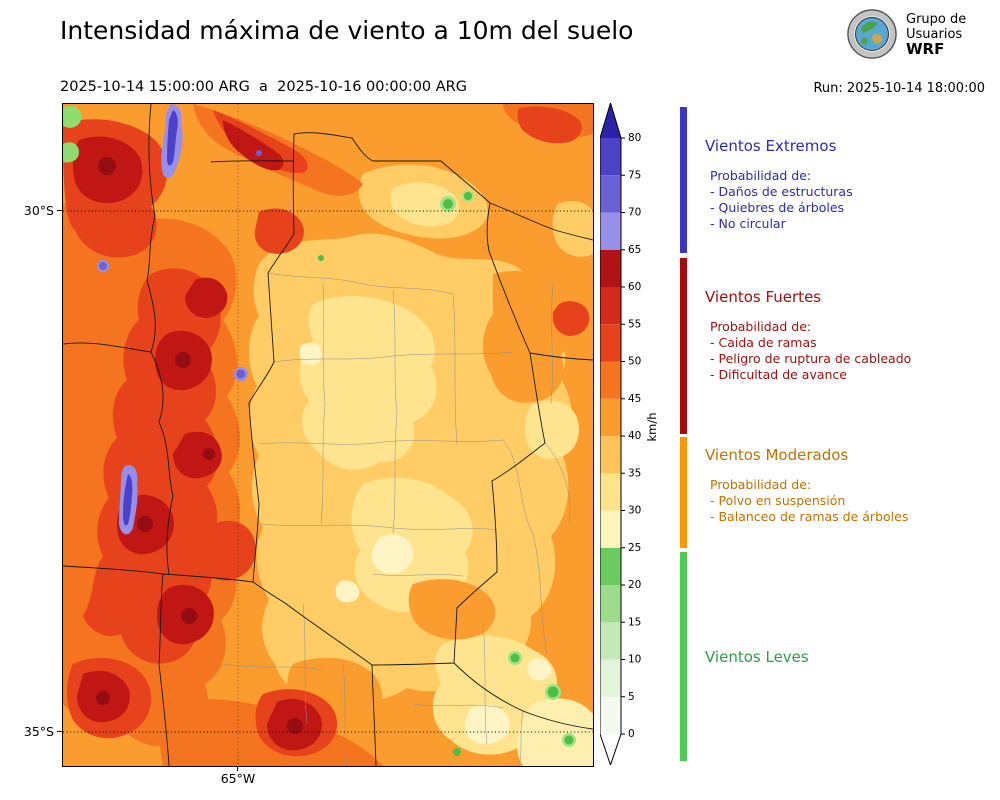  Describe the element at coordinates (811, 358) in the screenshot. I see `legend-item: - Peligro de ruptura de cableado` at that location.